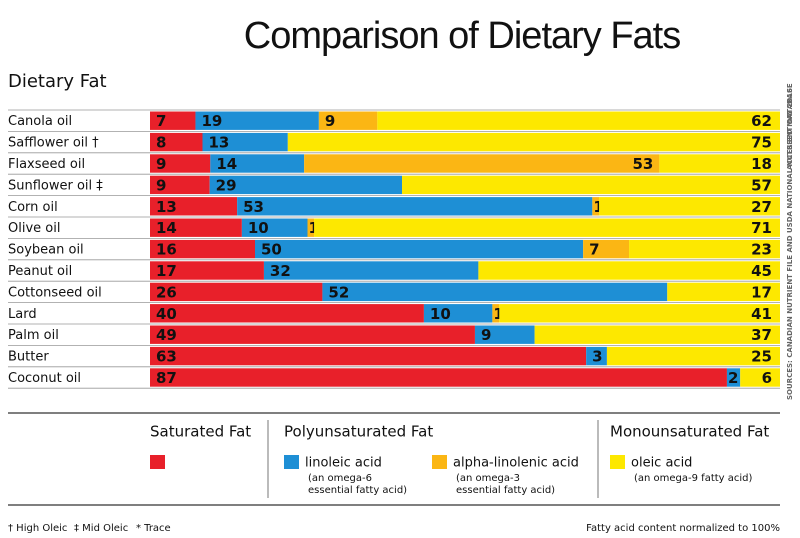  I want to click on category-label: Olive oil, so click(34, 228).